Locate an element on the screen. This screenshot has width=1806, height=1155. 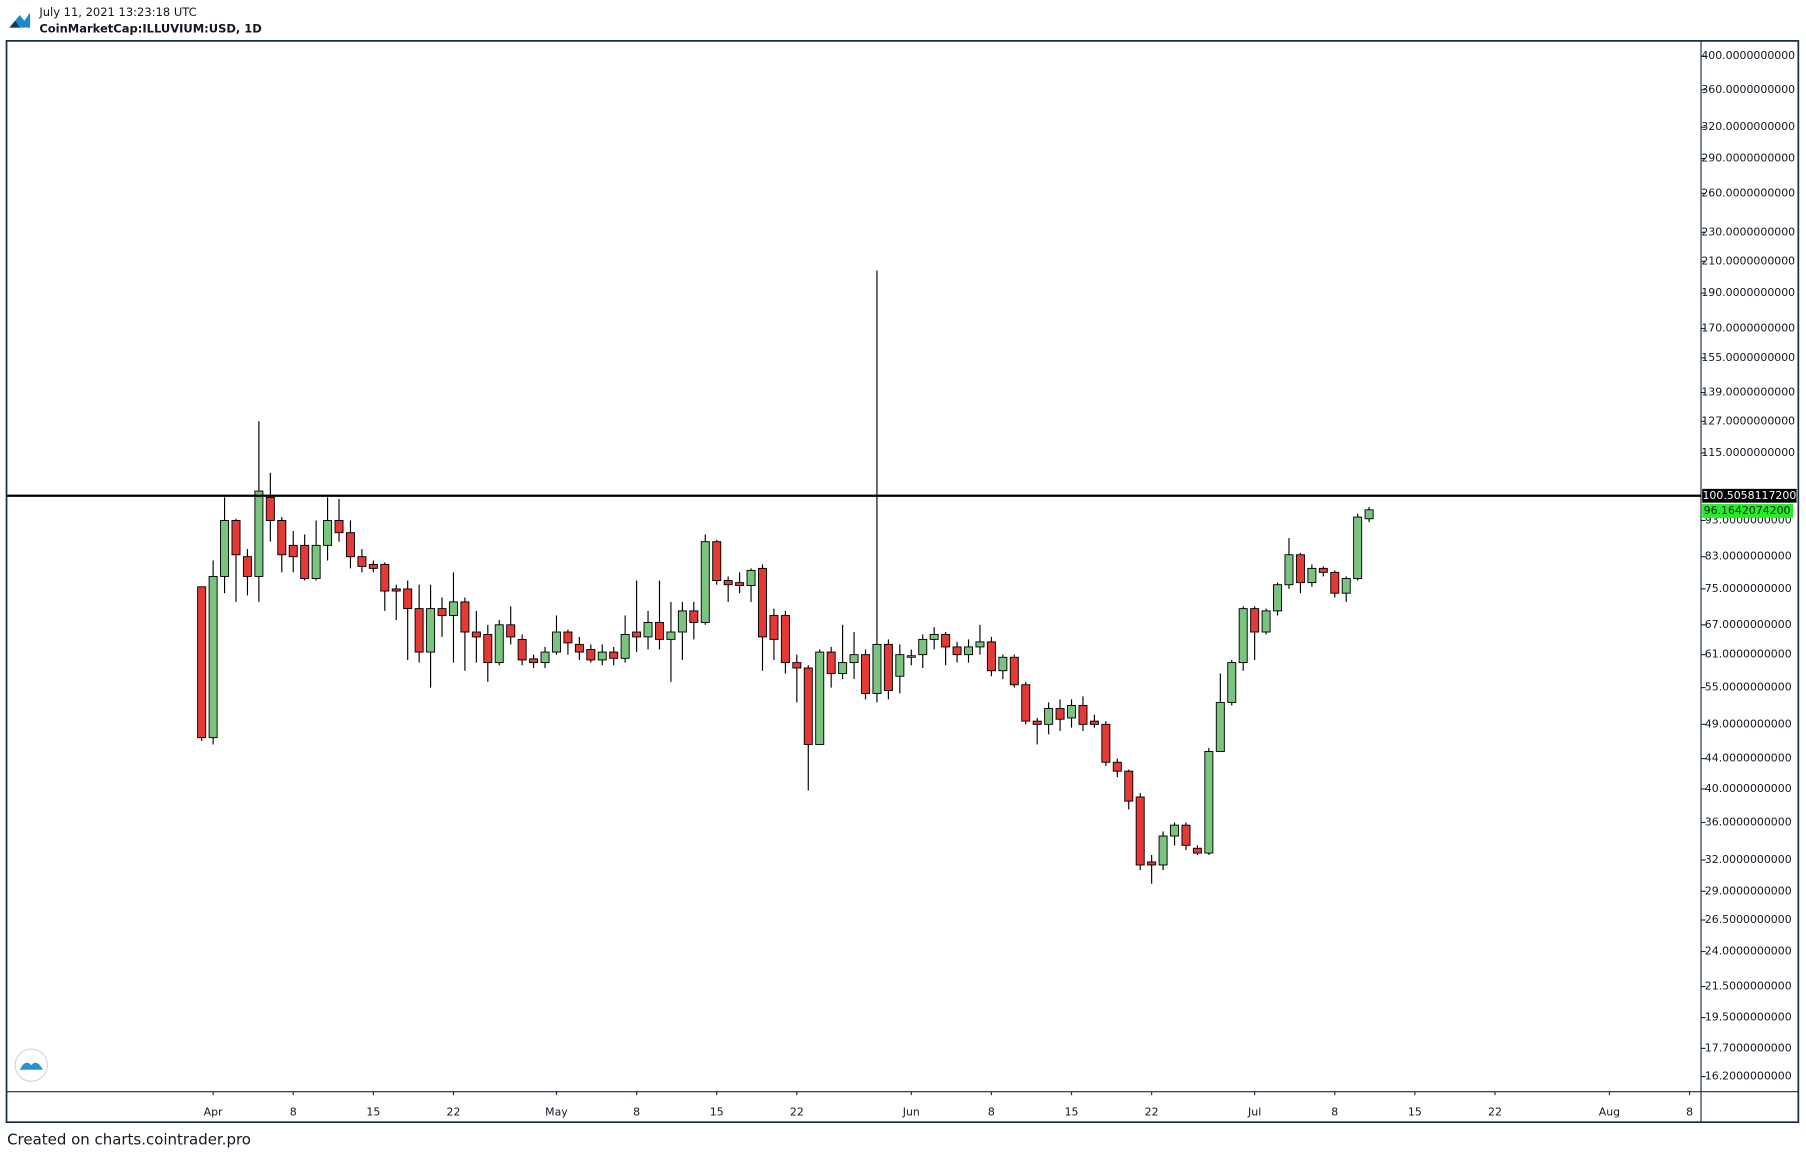
x-tick-label: Jun is located at coordinates (911, 1111).